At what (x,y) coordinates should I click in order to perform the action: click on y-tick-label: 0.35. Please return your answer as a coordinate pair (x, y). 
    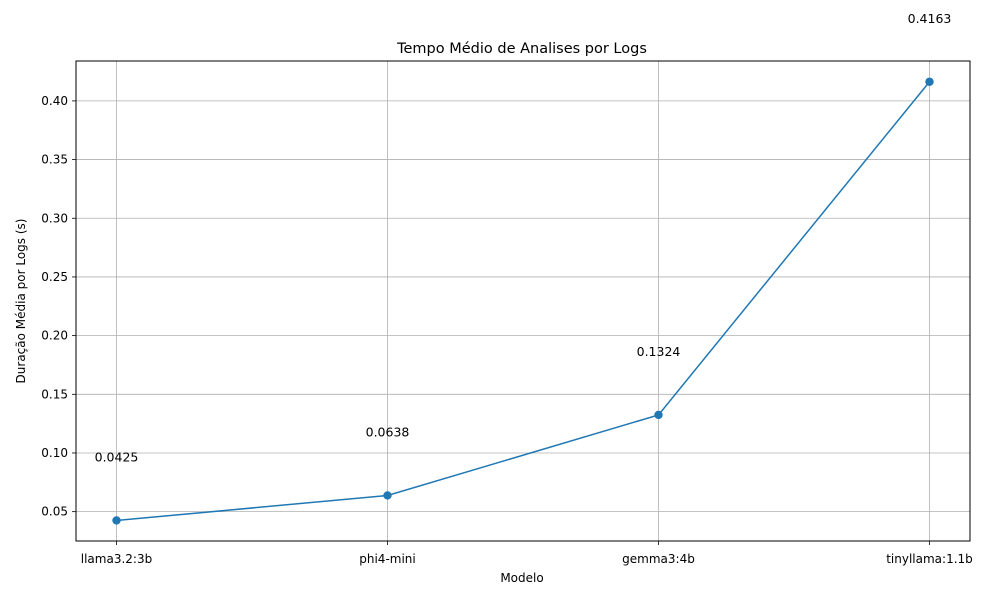
    Looking at the image, I should click on (54, 160).